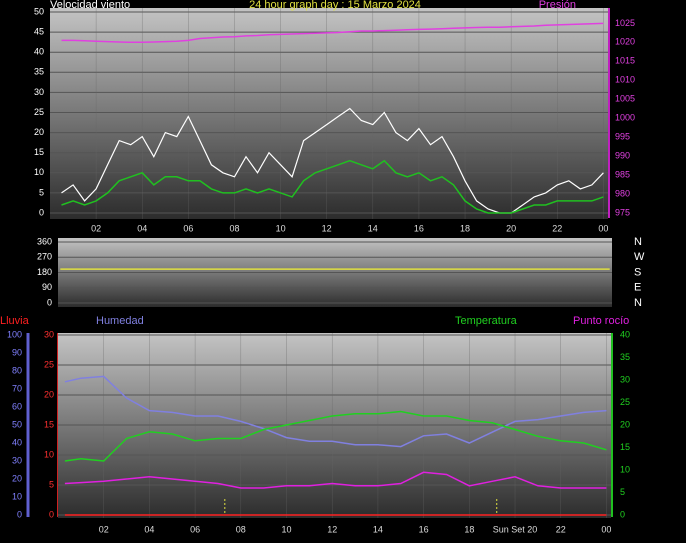 The height and width of the screenshot is (543, 686). I want to click on y-tick-label: 1005, so click(625, 99).